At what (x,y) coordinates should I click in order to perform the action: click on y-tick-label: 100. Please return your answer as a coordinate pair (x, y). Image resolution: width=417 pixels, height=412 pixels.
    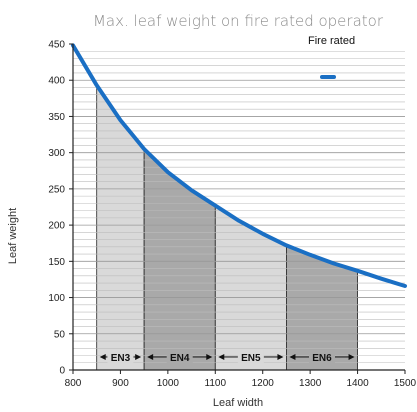
    Looking at the image, I should click on (56, 298).